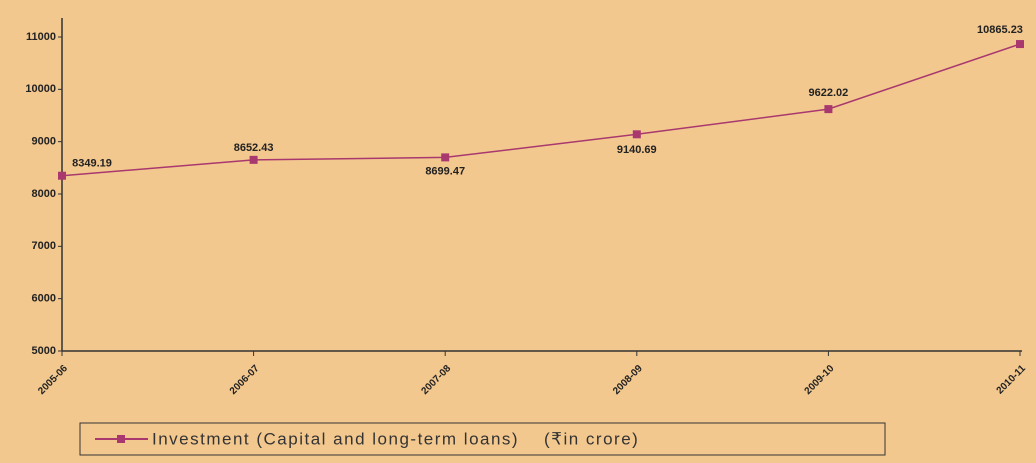  I want to click on y-tick-label: 10000, so click(40, 89).